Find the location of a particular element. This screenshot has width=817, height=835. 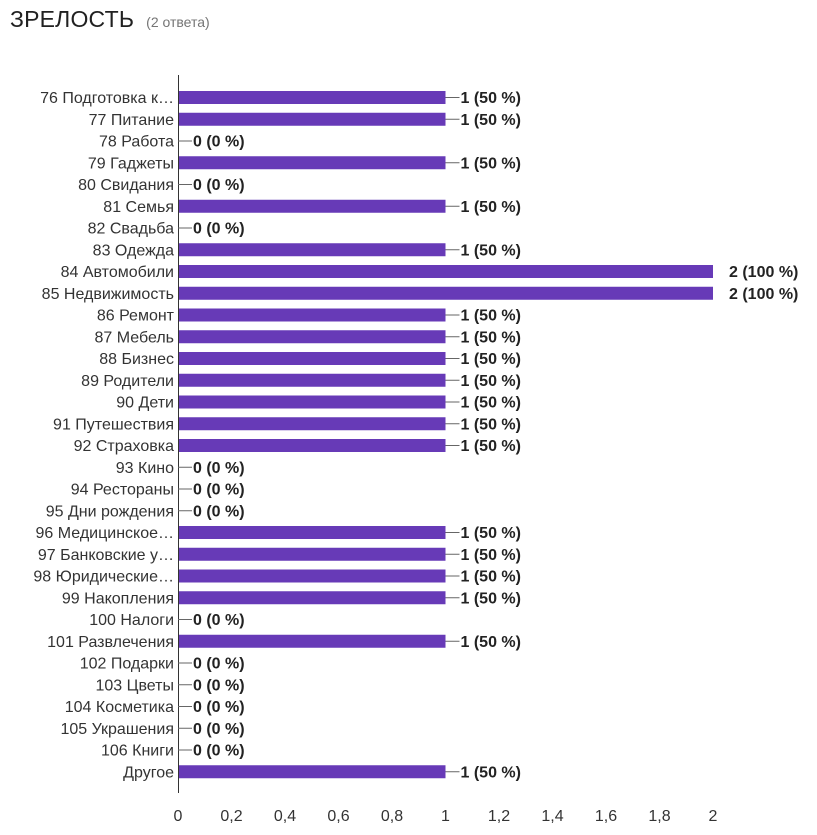

category-label: Другое is located at coordinates (148, 772).